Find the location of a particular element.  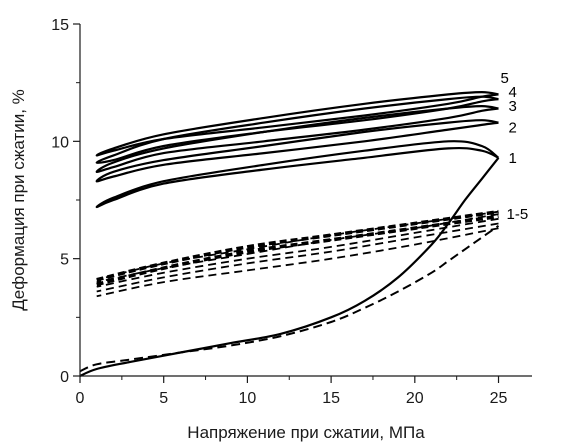

loop-label-4: 4 is located at coordinates (513, 92).